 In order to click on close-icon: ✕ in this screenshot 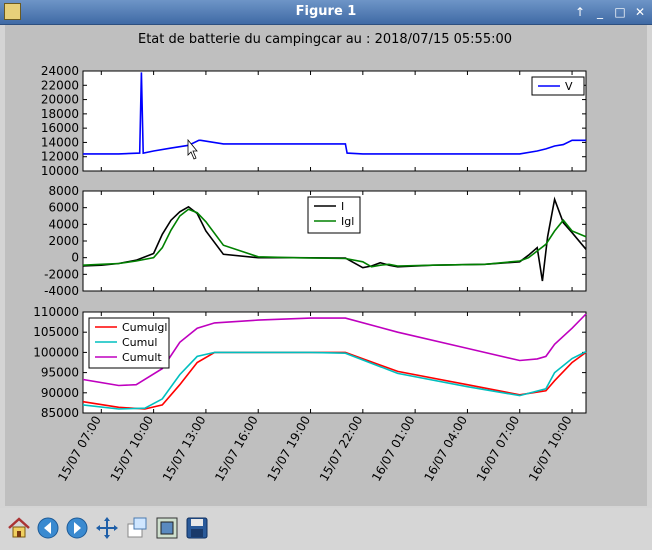, I will do `click(640, 12)`.